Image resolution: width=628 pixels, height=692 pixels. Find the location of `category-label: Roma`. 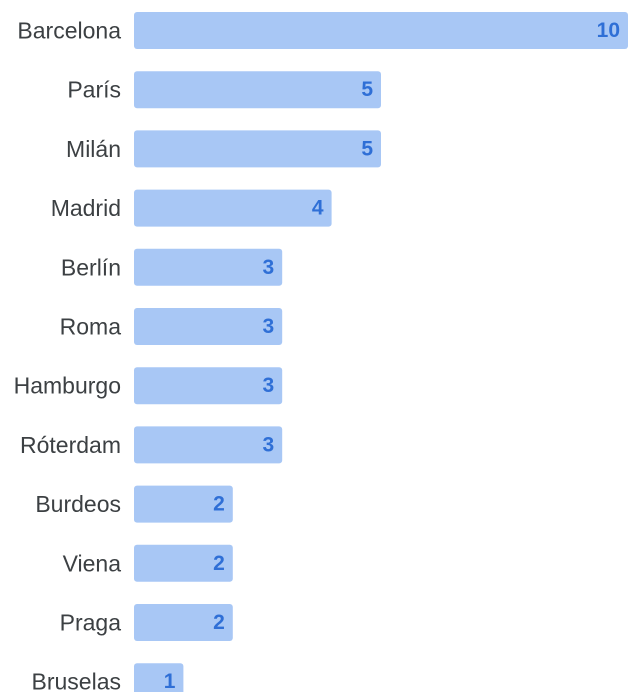

category-label: Roma is located at coordinates (91, 327).